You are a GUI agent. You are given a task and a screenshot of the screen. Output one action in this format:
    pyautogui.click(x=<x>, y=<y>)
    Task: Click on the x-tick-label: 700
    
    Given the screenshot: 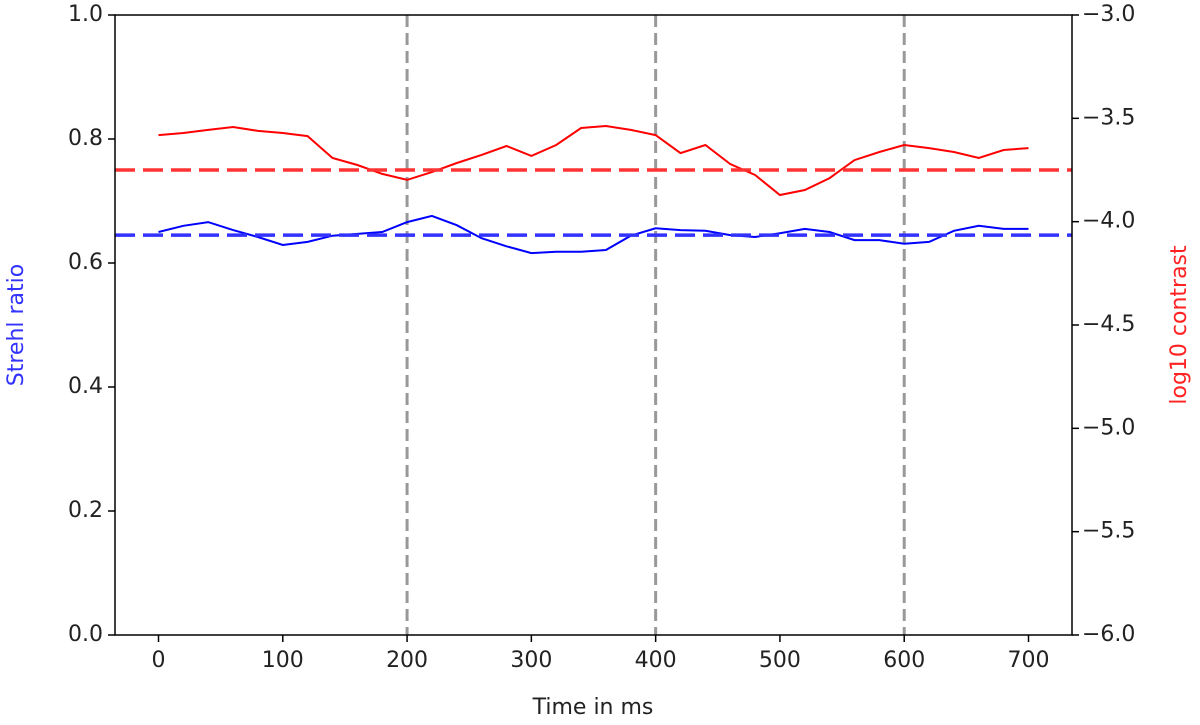 What is the action you would take?
    pyautogui.click(x=1029, y=660)
    